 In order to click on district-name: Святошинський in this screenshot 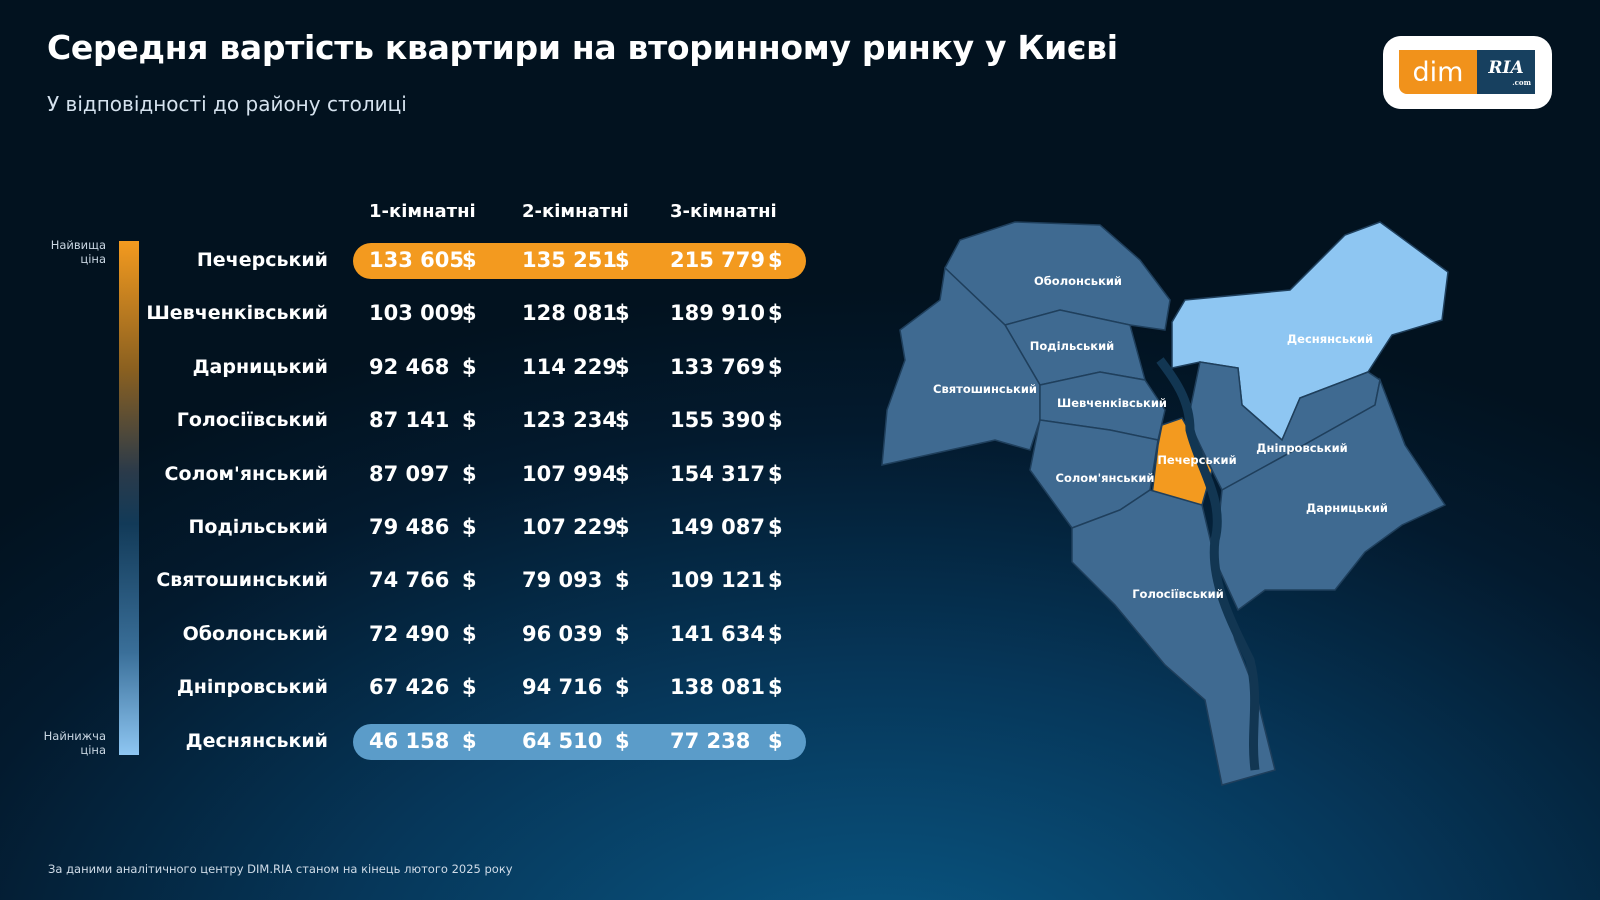, I will do `click(242, 580)`.